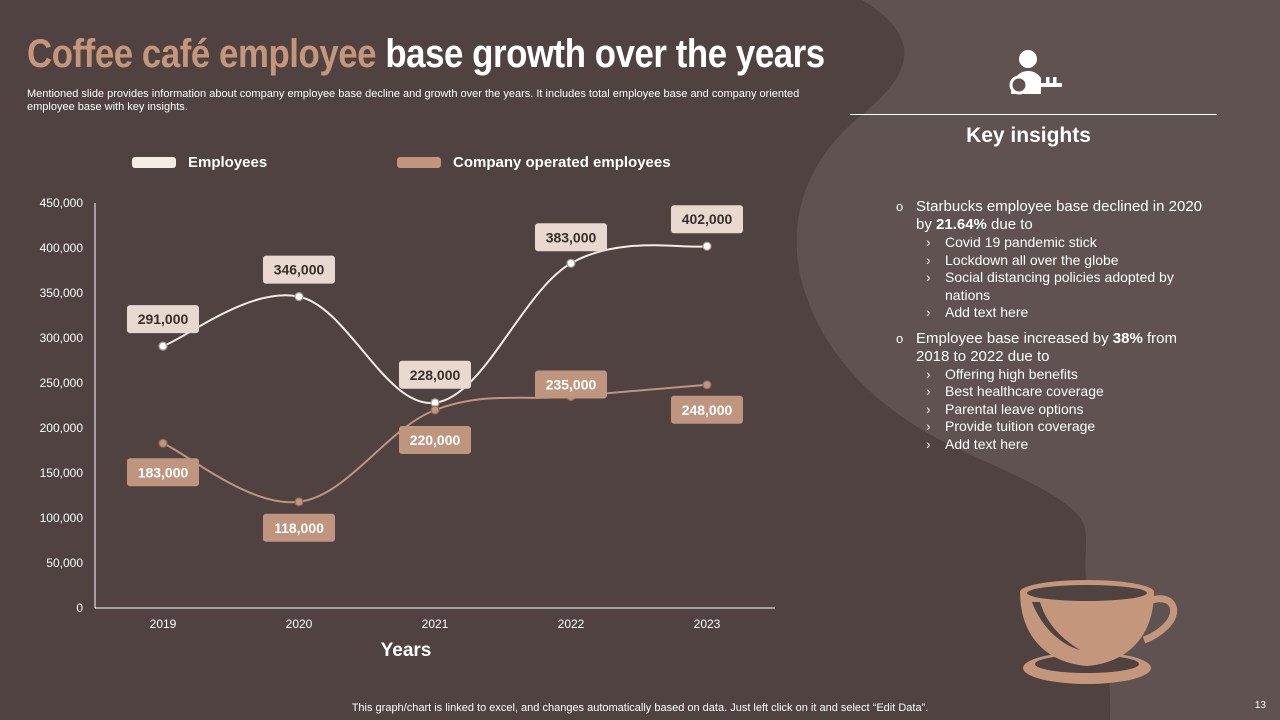 This screenshot has width=1280, height=720. I want to click on data-label-company: 248,000, so click(707, 410).